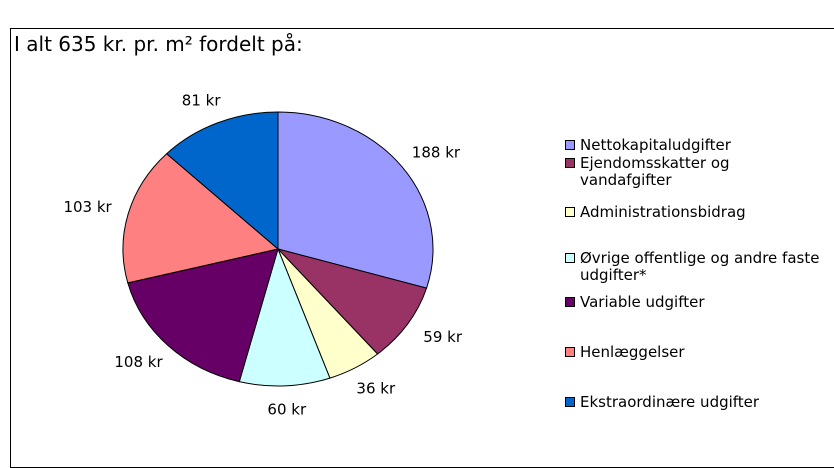  Describe the element at coordinates (655, 171) in the screenshot. I see `legend-label: Ejendomsskatter og vandafgifter` at that location.